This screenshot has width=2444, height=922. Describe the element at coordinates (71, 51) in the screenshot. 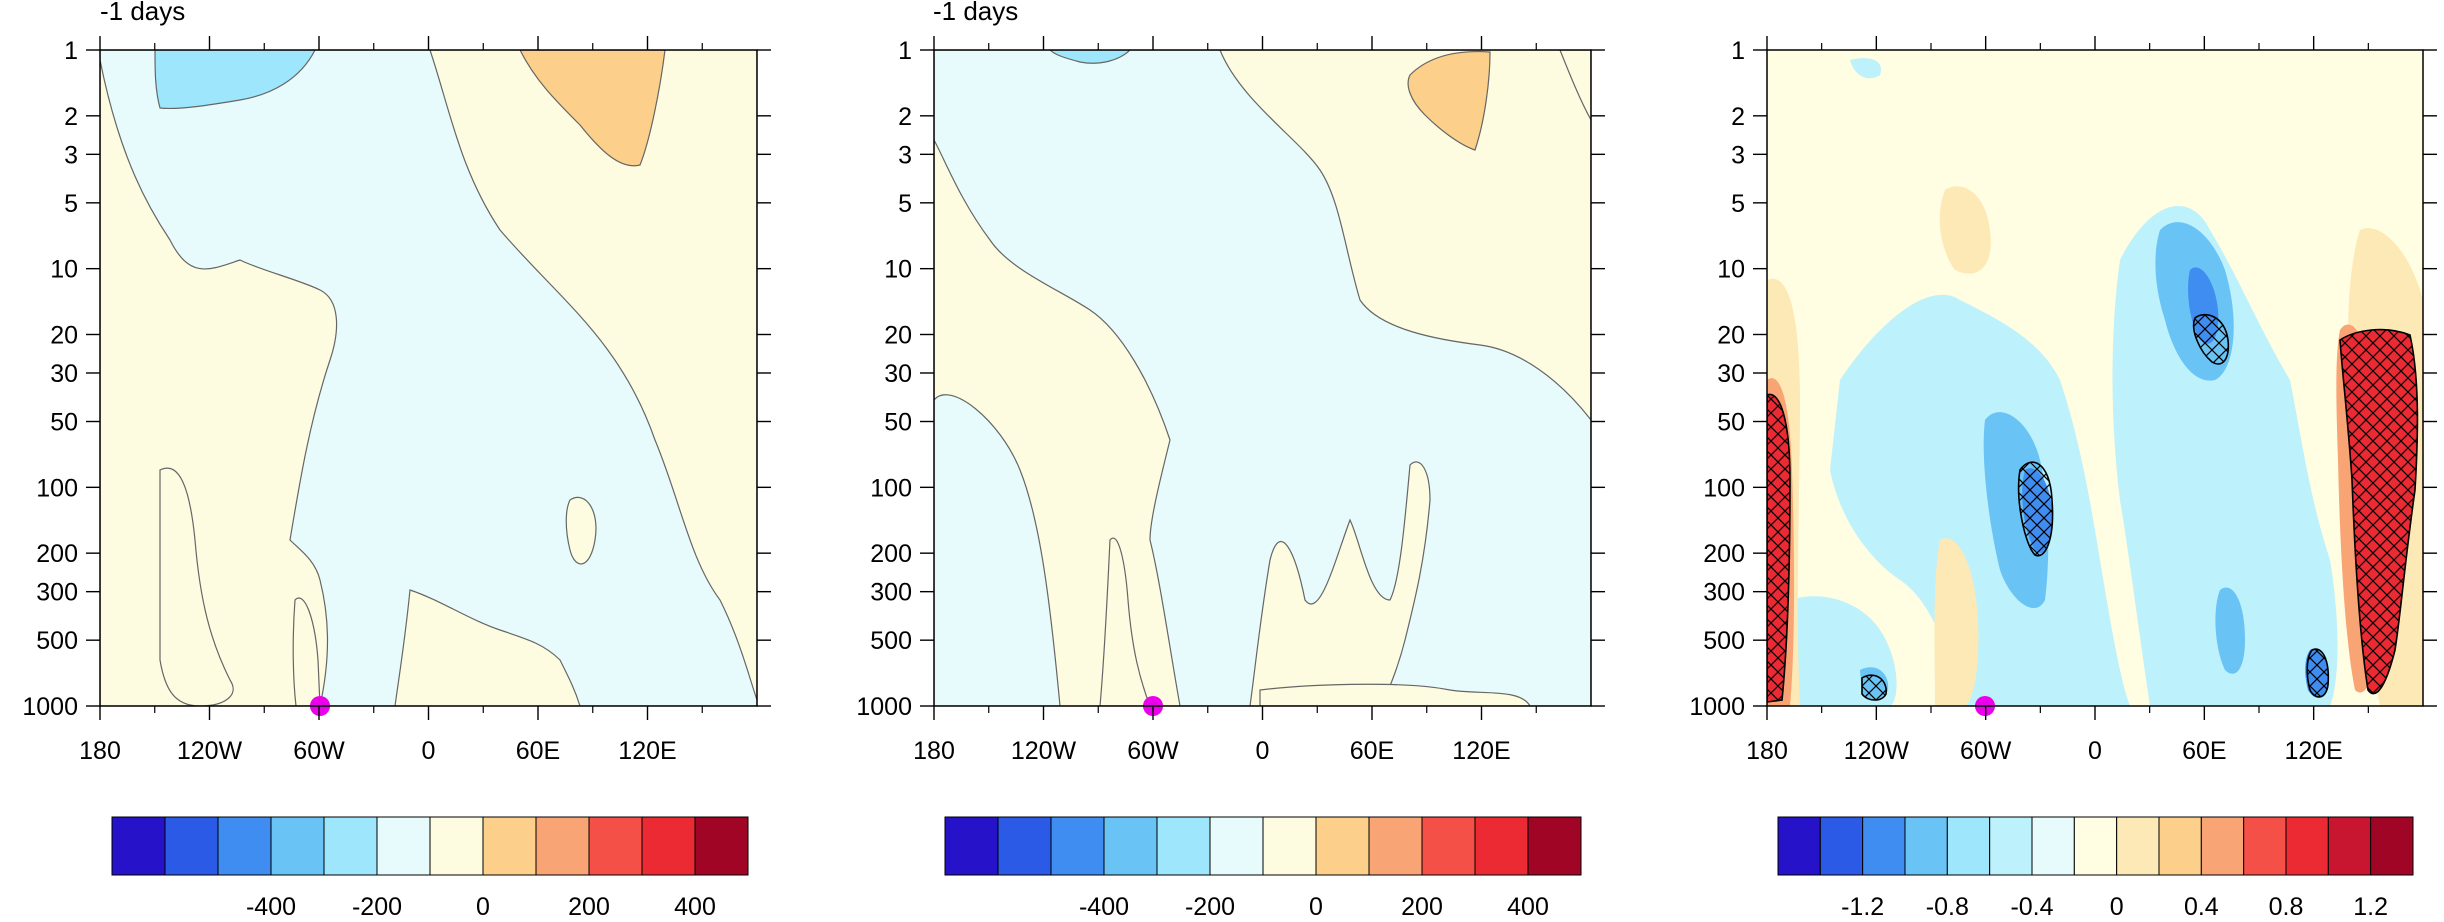

I see `y-tick-label: 1` at that location.